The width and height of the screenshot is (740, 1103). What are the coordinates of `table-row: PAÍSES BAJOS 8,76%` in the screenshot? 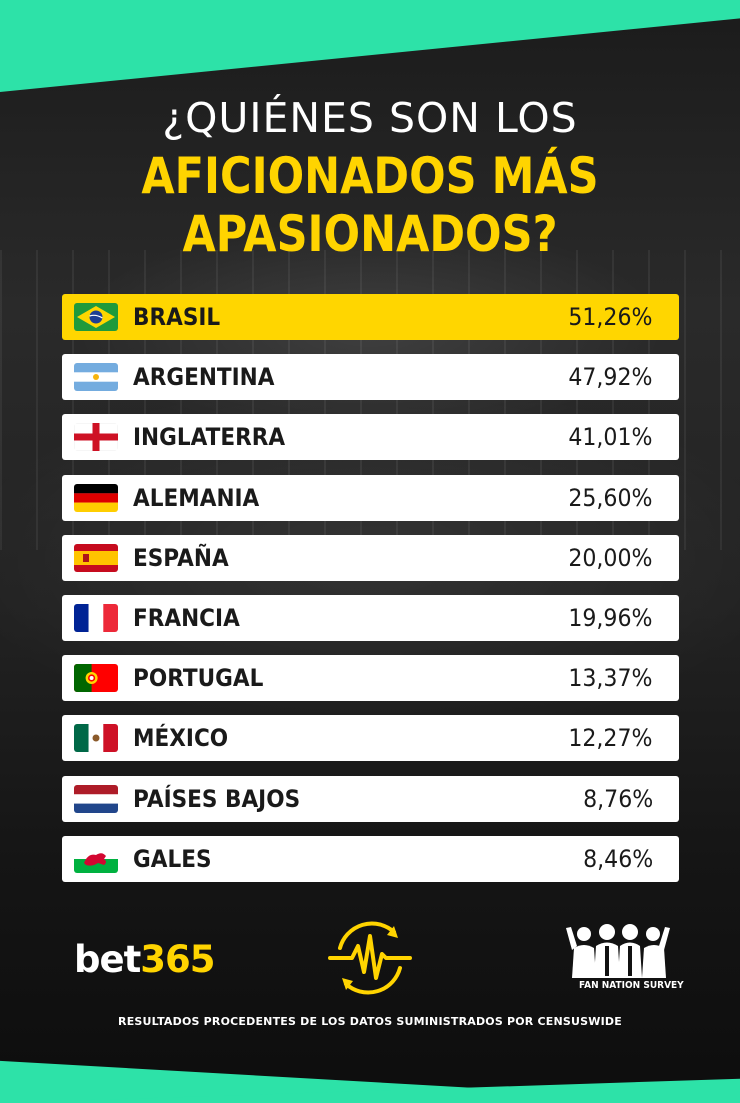 It's located at (370, 798).